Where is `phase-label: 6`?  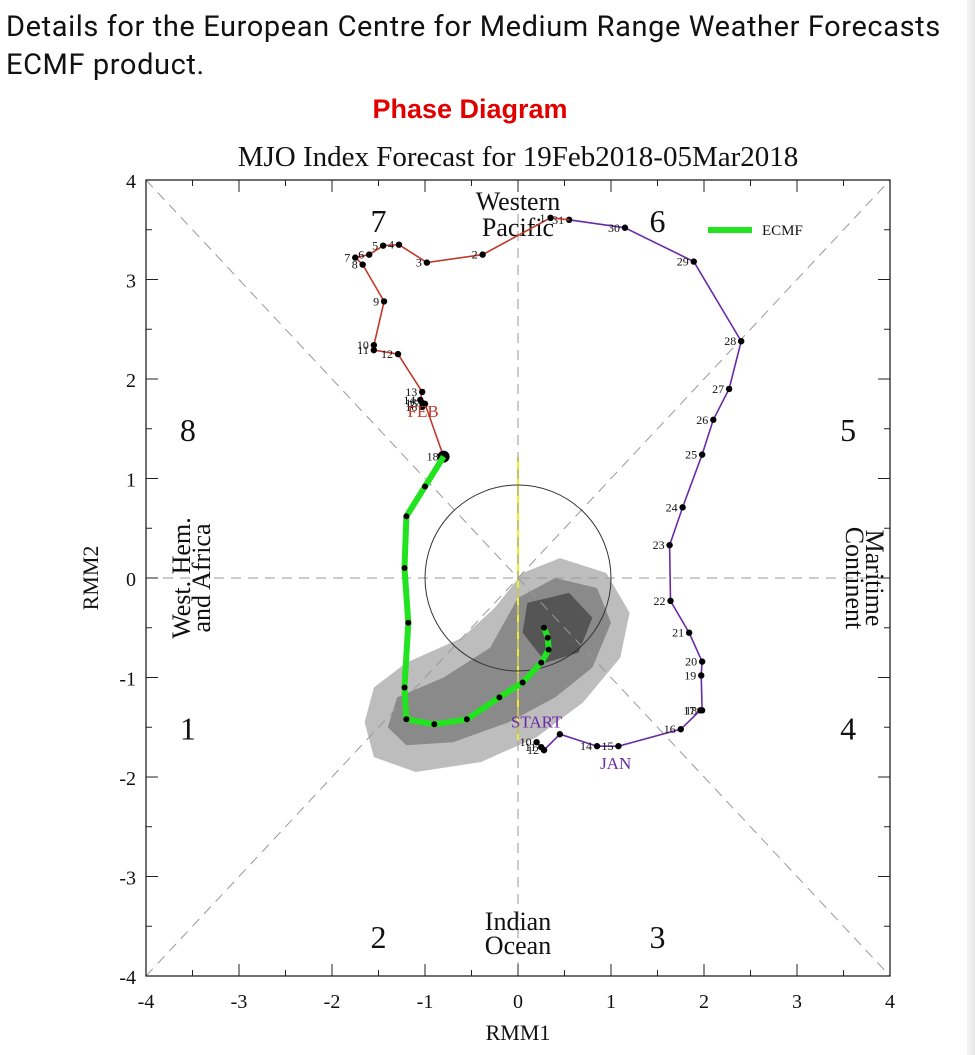 phase-label: 6 is located at coordinates (658, 221).